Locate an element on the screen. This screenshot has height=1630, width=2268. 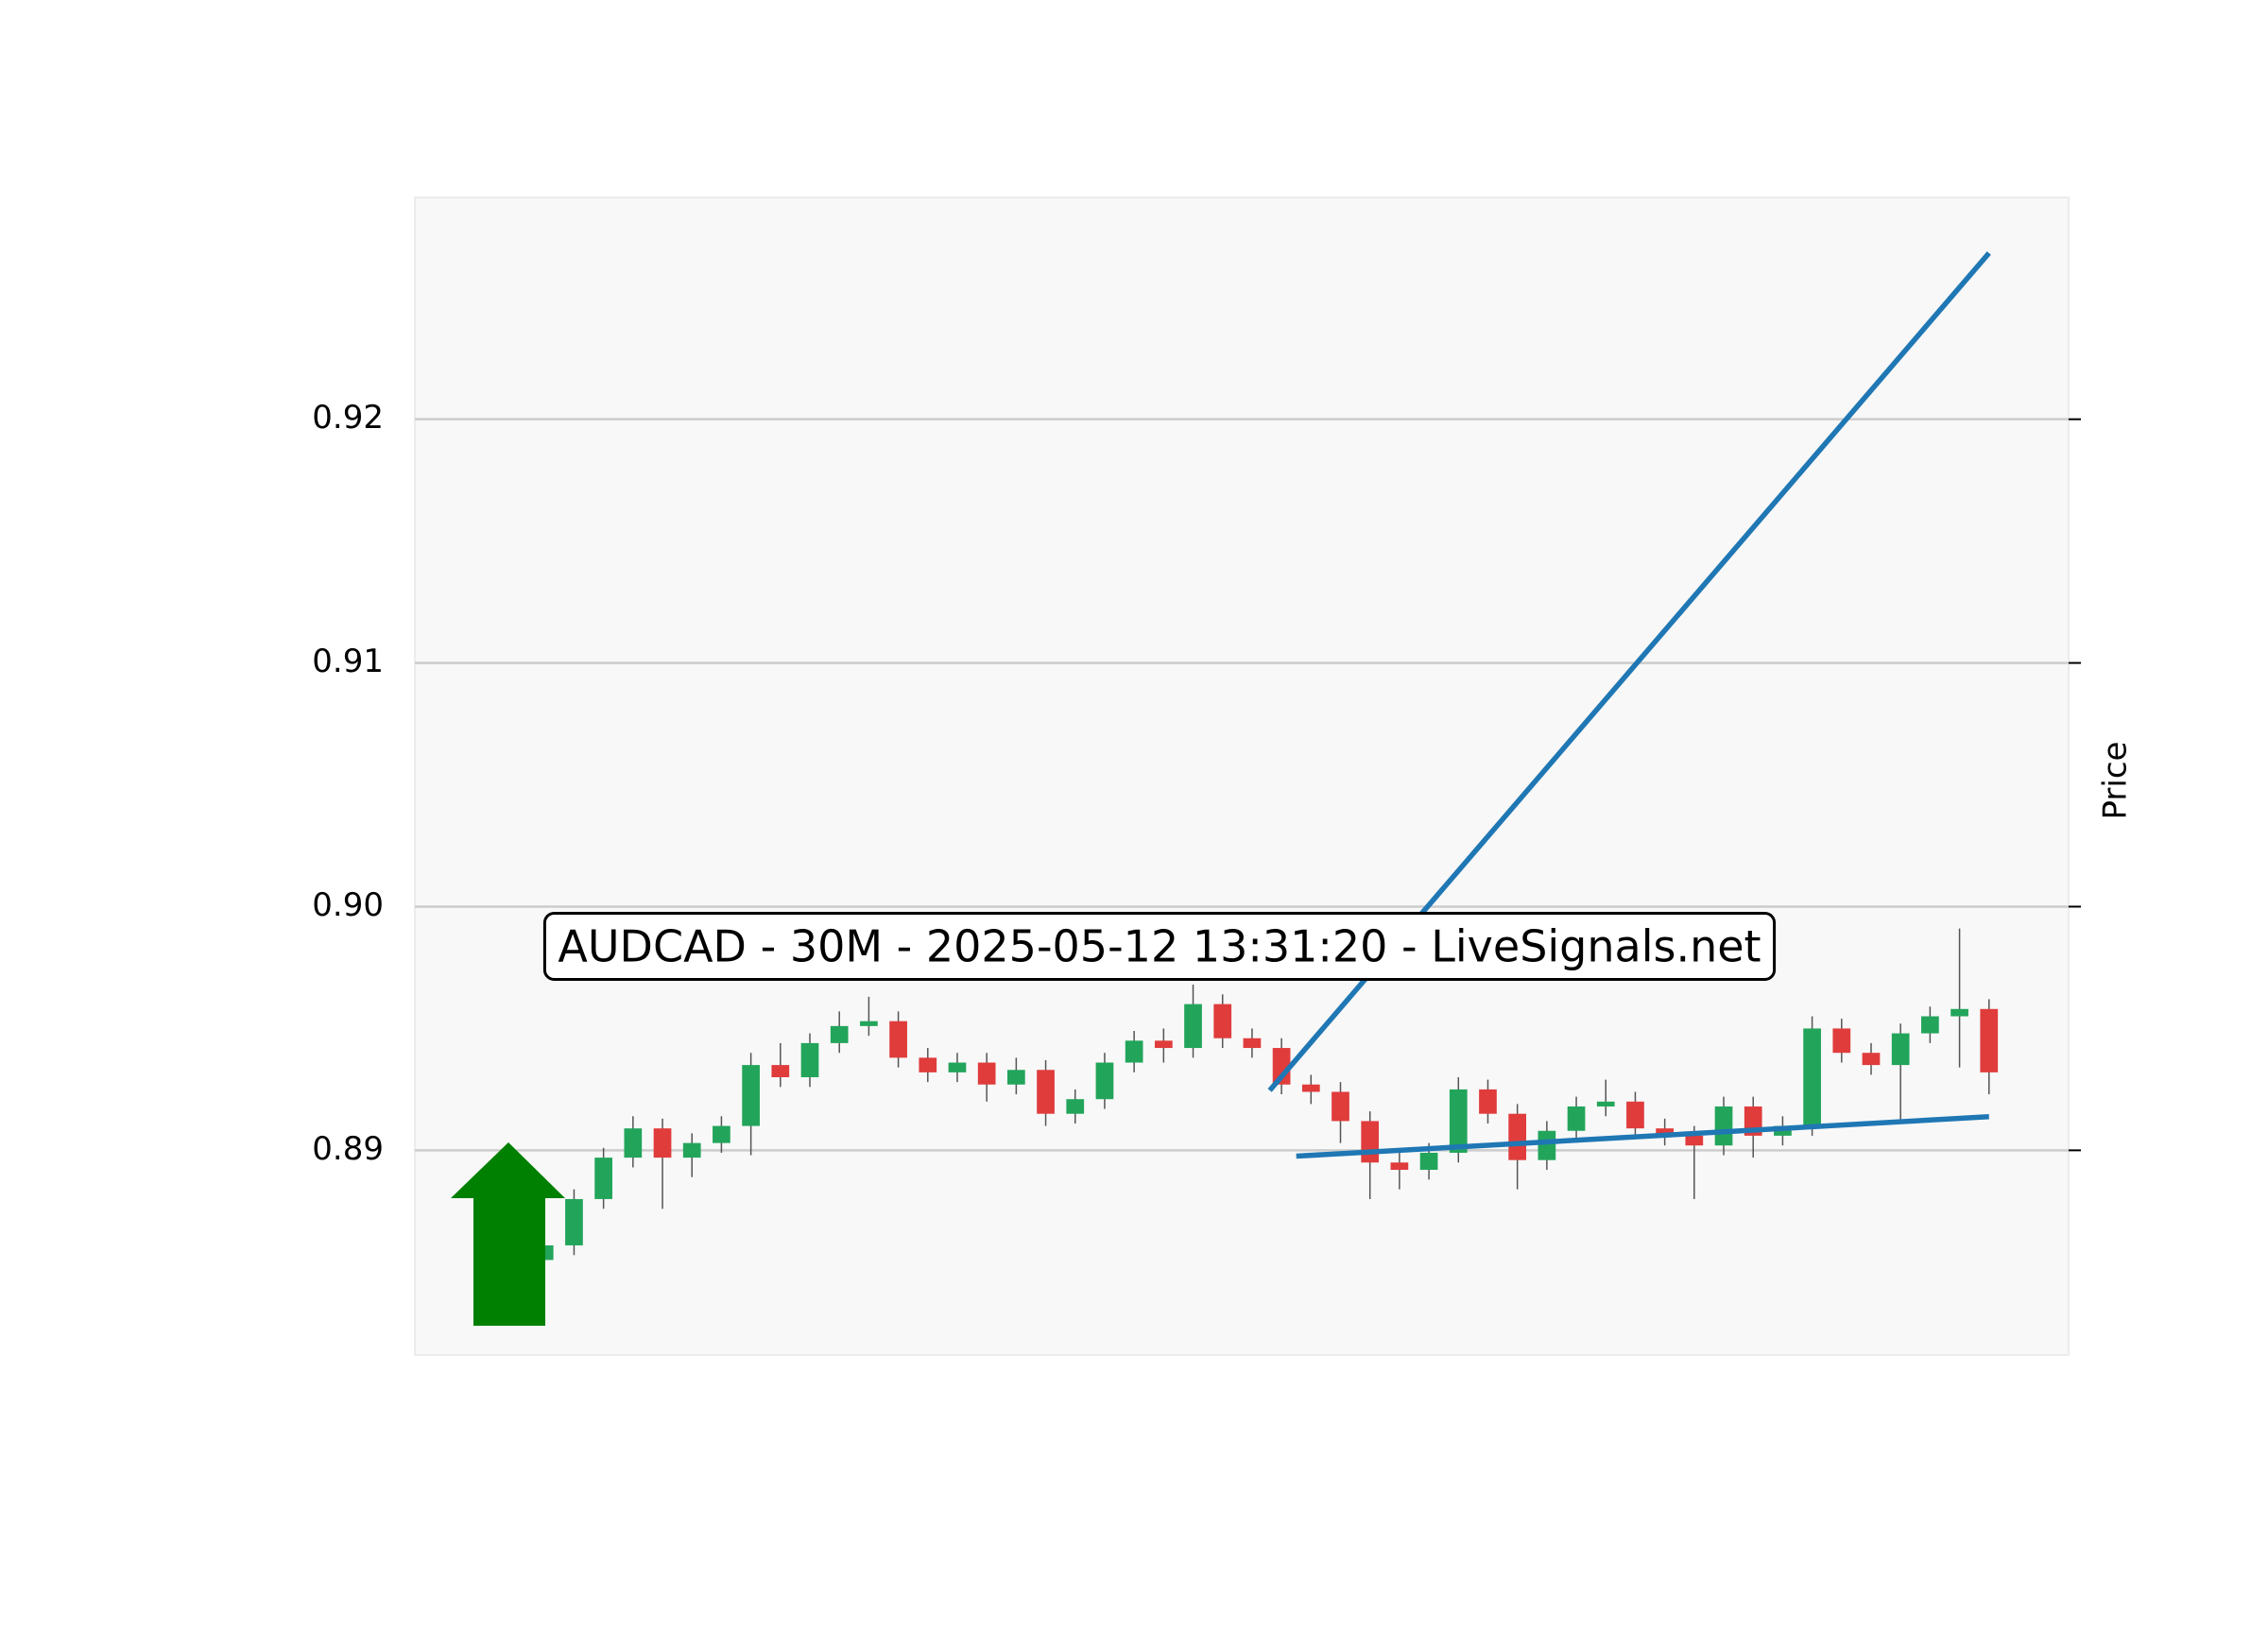
signal-arrow is located at coordinates (508, 1234).